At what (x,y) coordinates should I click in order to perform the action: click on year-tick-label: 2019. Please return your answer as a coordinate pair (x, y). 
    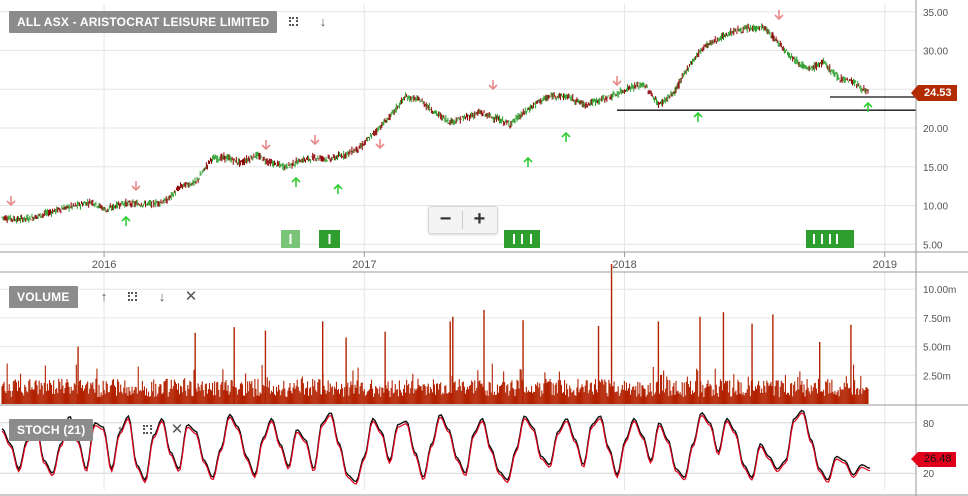
    Looking at the image, I should click on (885, 265).